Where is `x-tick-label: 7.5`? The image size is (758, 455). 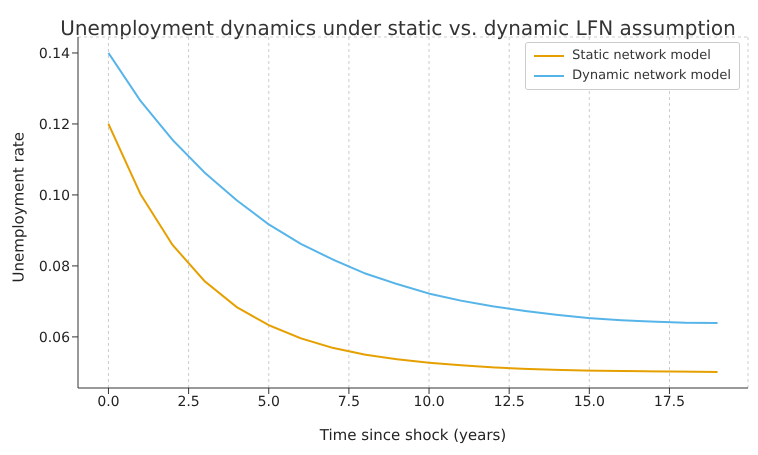 x-tick-label: 7.5 is located at coordinates (349, 402).